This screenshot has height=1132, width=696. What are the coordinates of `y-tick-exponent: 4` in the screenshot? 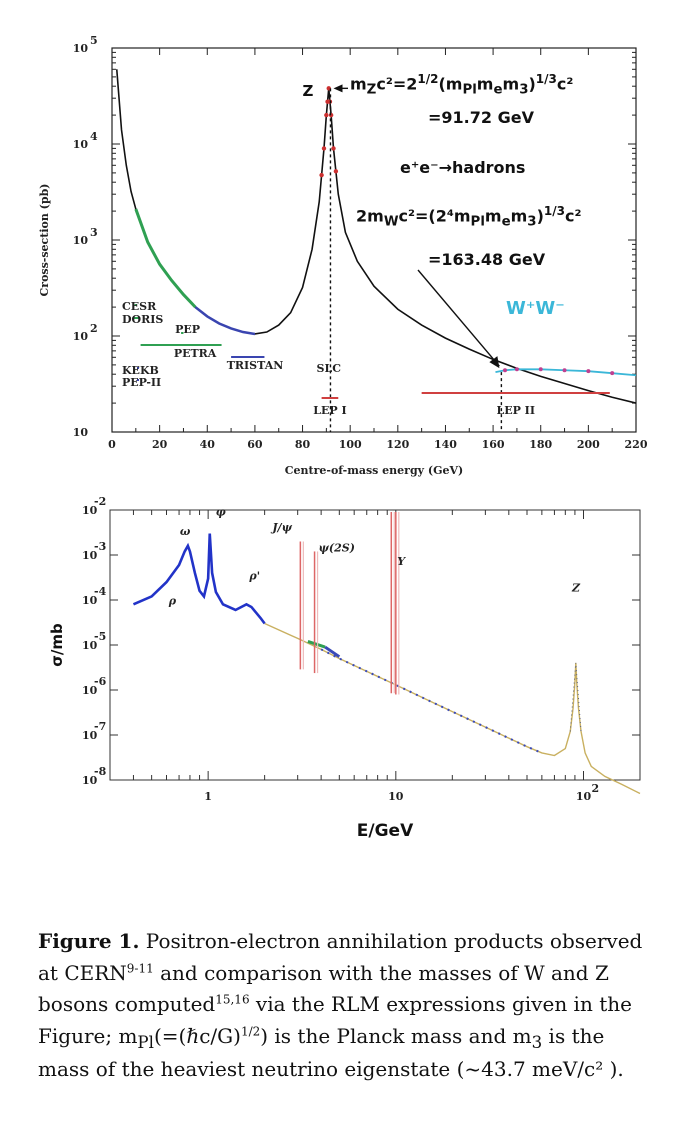 It's located at (94, 136).